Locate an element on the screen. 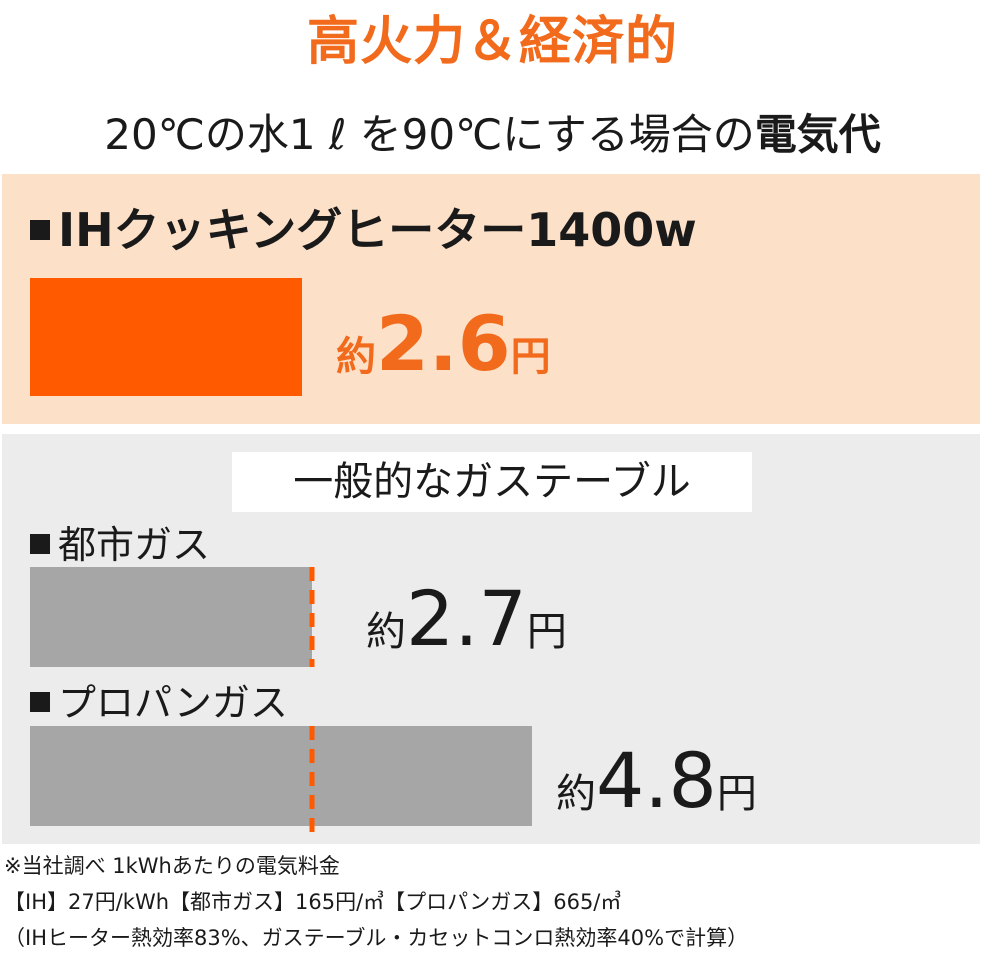 The height and width of the screenshot is (960, 985). city-gas-label-text: 都市ガス is located at coordinates (134, 545).